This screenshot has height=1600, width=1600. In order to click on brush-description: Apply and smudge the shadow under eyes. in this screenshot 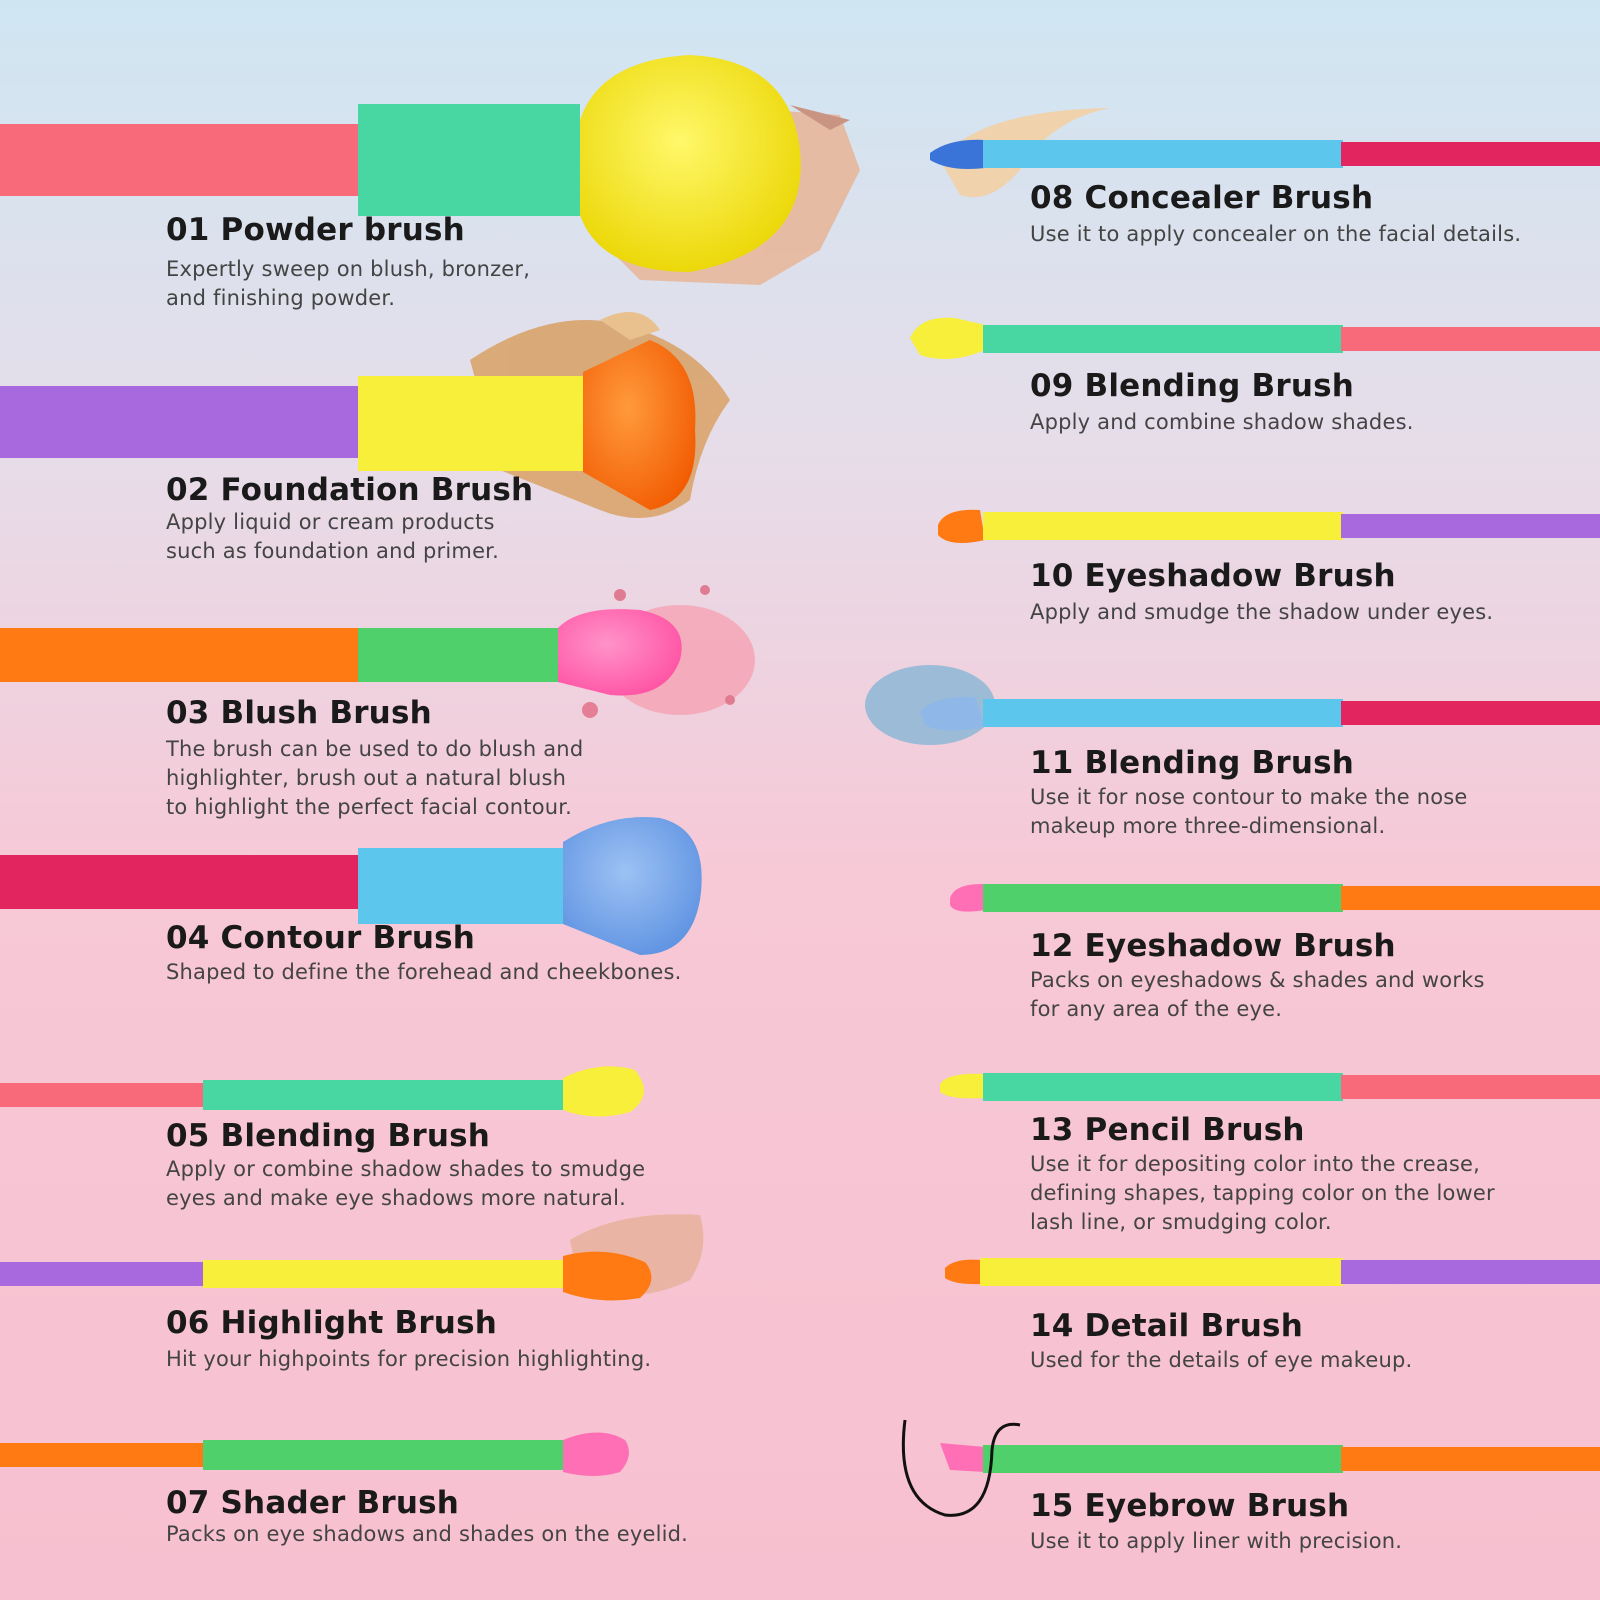, I will do `click(1262, 612)`.